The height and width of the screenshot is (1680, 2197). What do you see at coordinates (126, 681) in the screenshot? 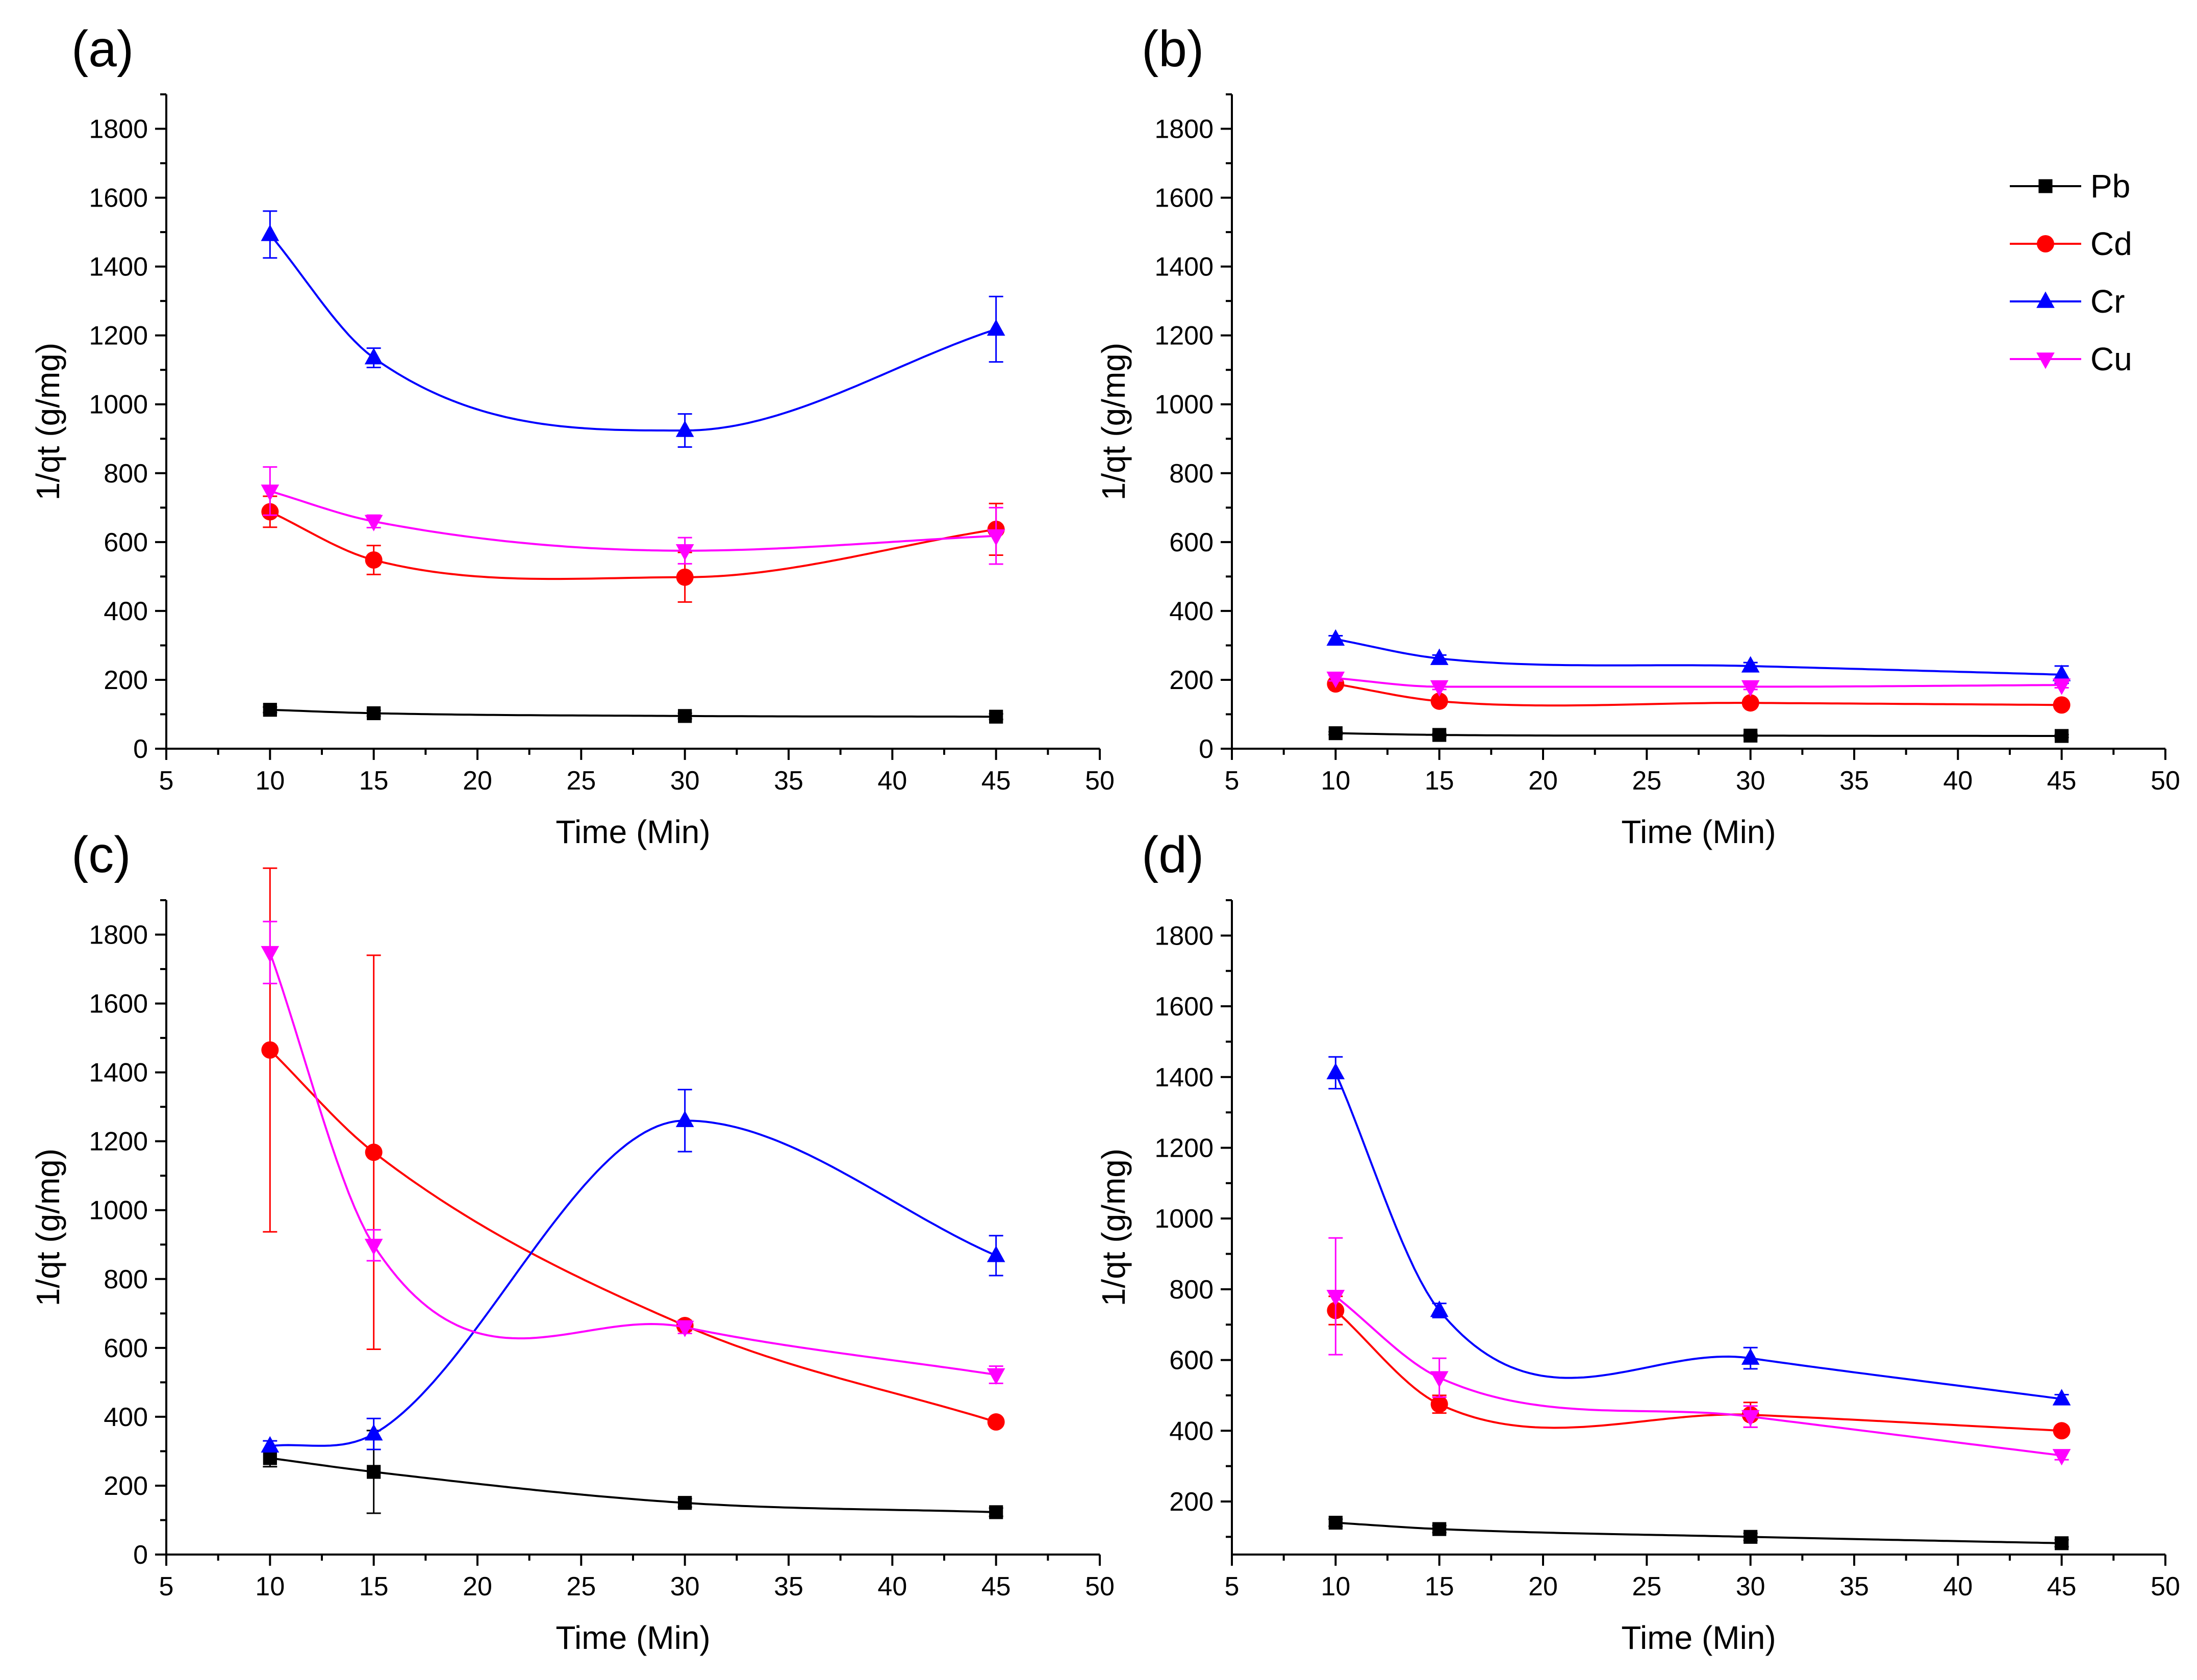
I see `y-tick-label: 200` at bounding box center [126, 681].